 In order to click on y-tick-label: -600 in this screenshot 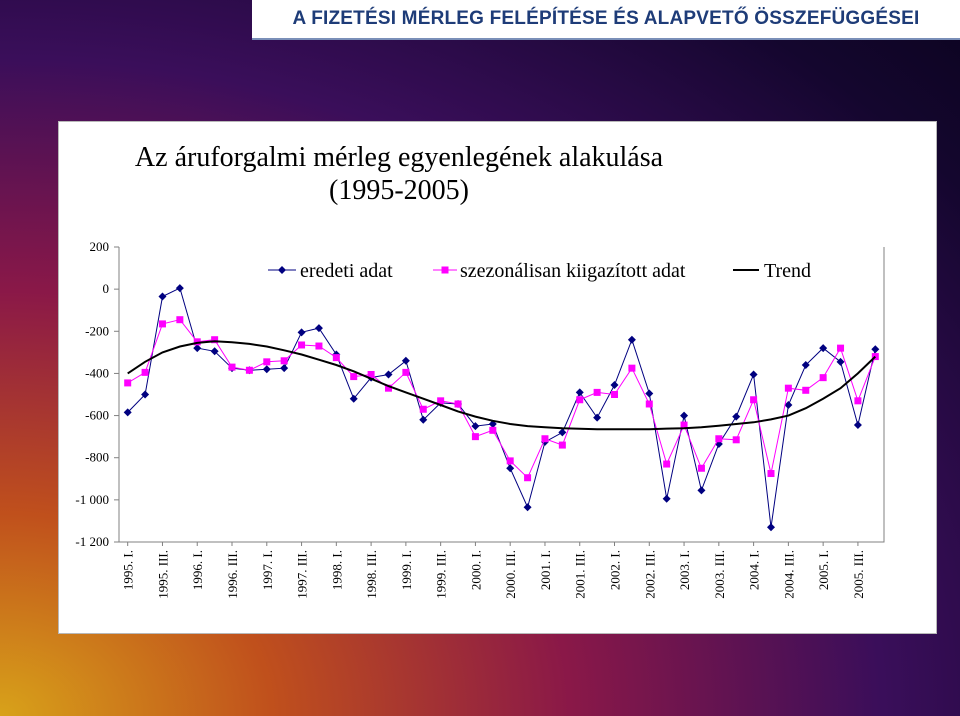, I will do `click(97, 415)`.